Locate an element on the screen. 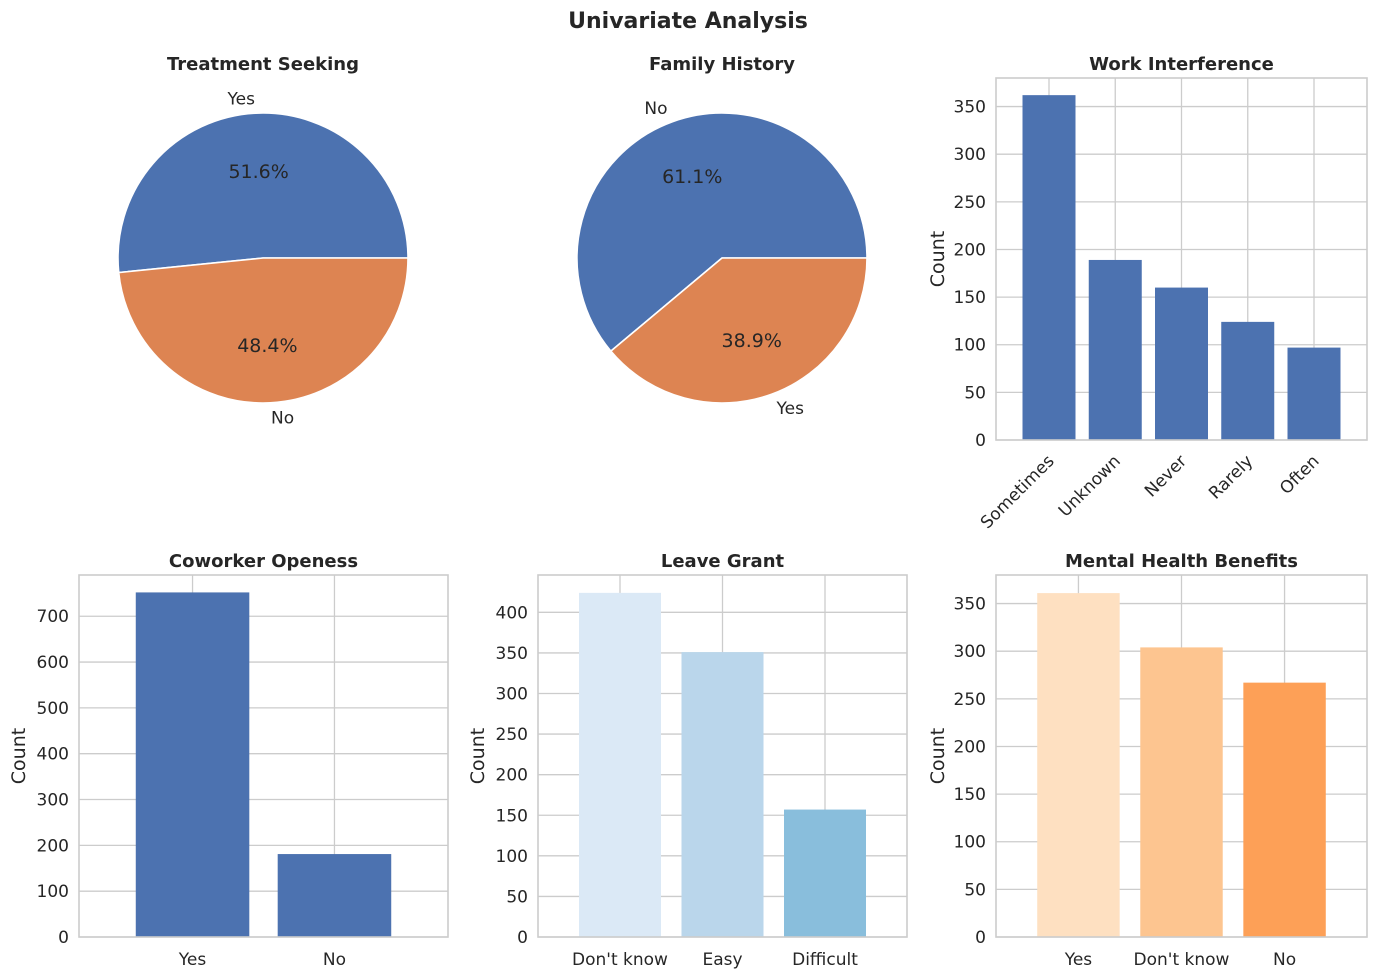 The width and height of the screenshot is (1376, 978). chart-title: Mental Health Benefits is located at coordinates (1181, 561).